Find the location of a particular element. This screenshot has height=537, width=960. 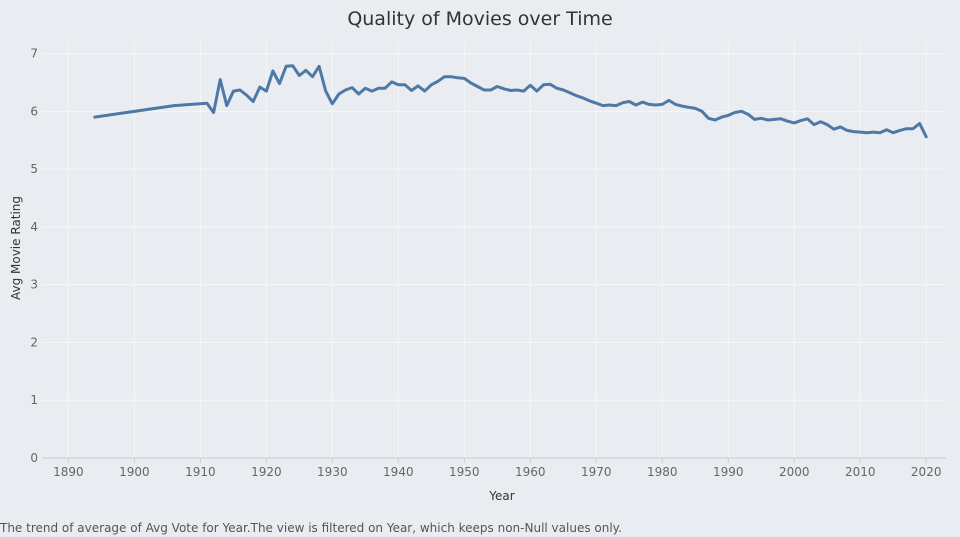

x-tick-label: 1910 is located at coordinates (200, 472).